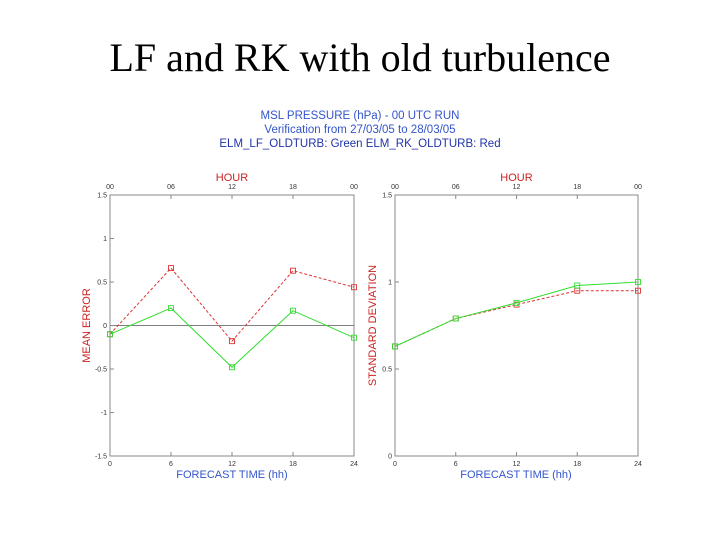  I want to click on std-dev-top-axis-label: HOUR, so click(516, 178).